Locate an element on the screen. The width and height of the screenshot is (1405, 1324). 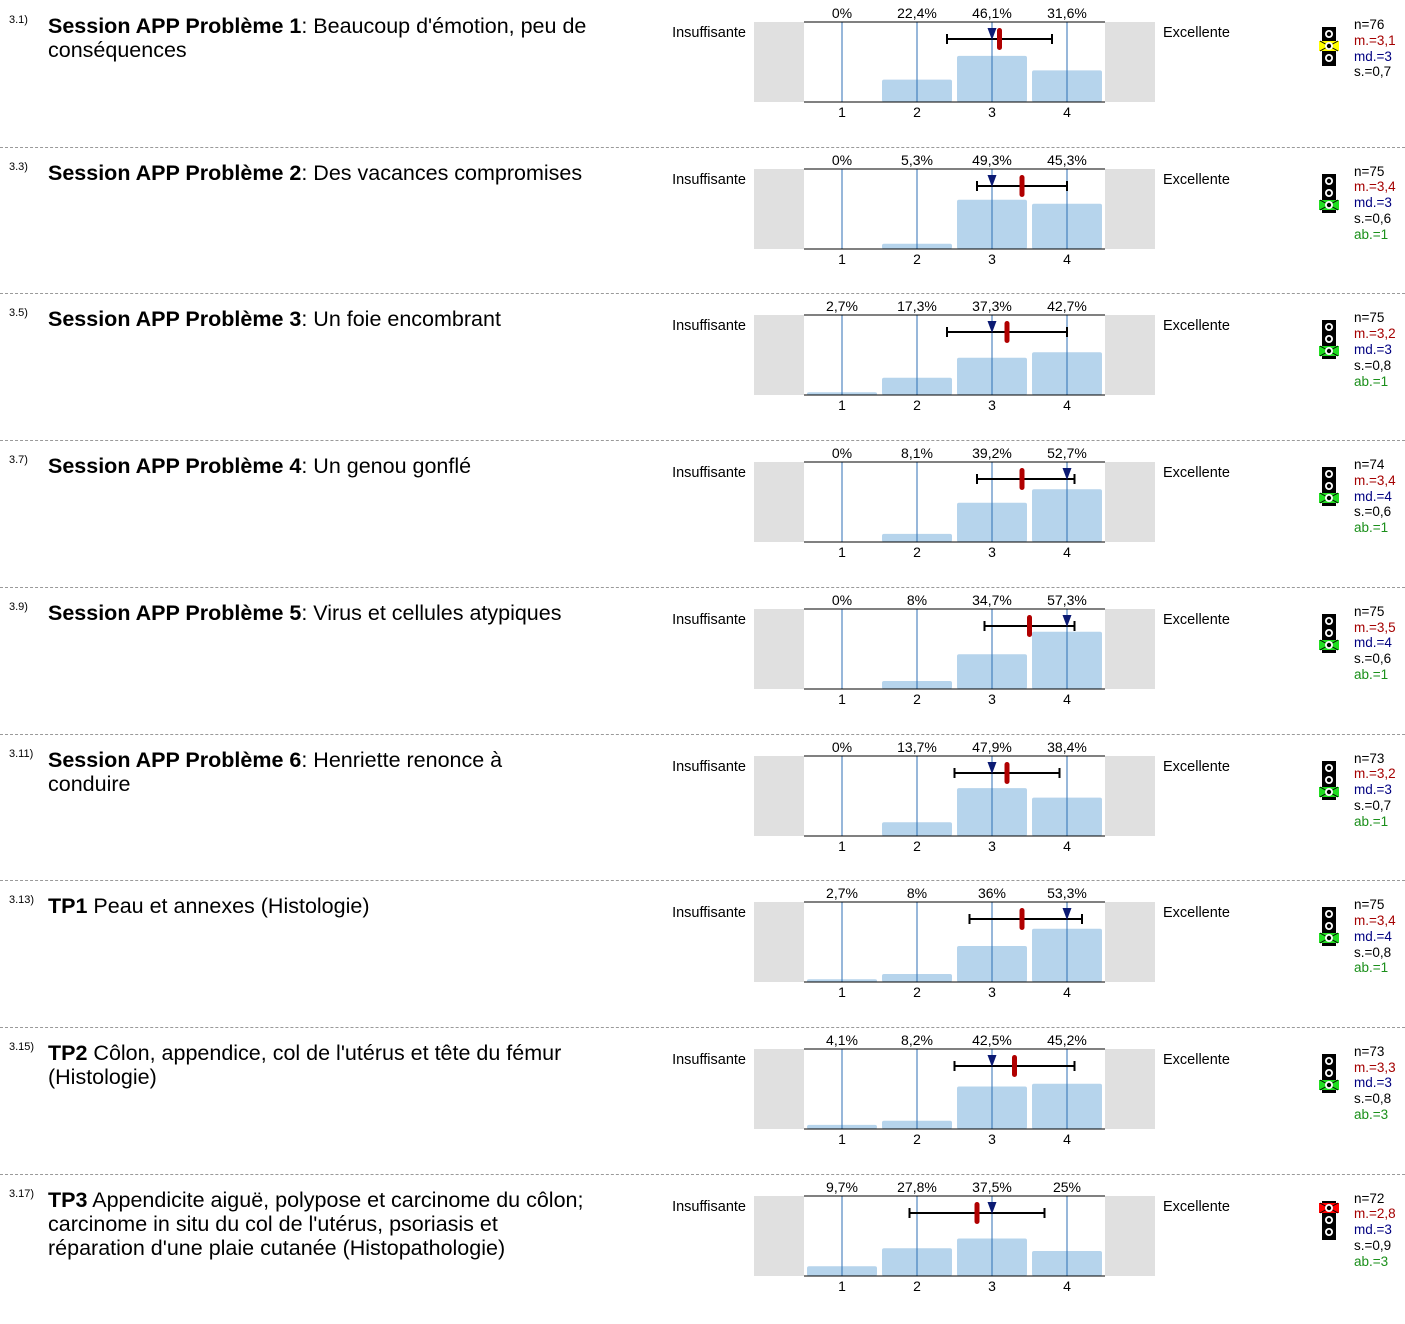
rating-scale-chart: 0% 13,7% 47,9% 38,4% 1 2 3 4 is located at coordinates (954, 796).